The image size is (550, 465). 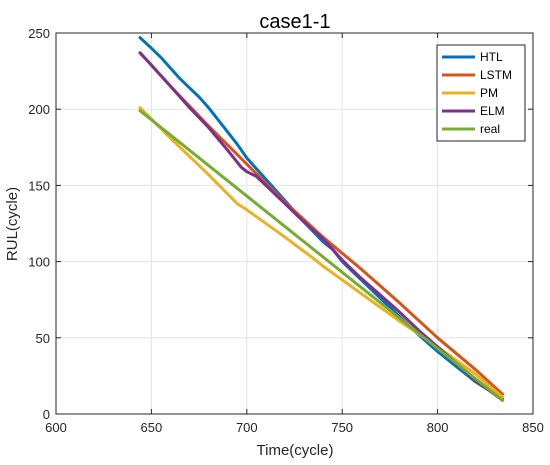 I want to click on y-tick-label: 0, so click(x=46, y=414).